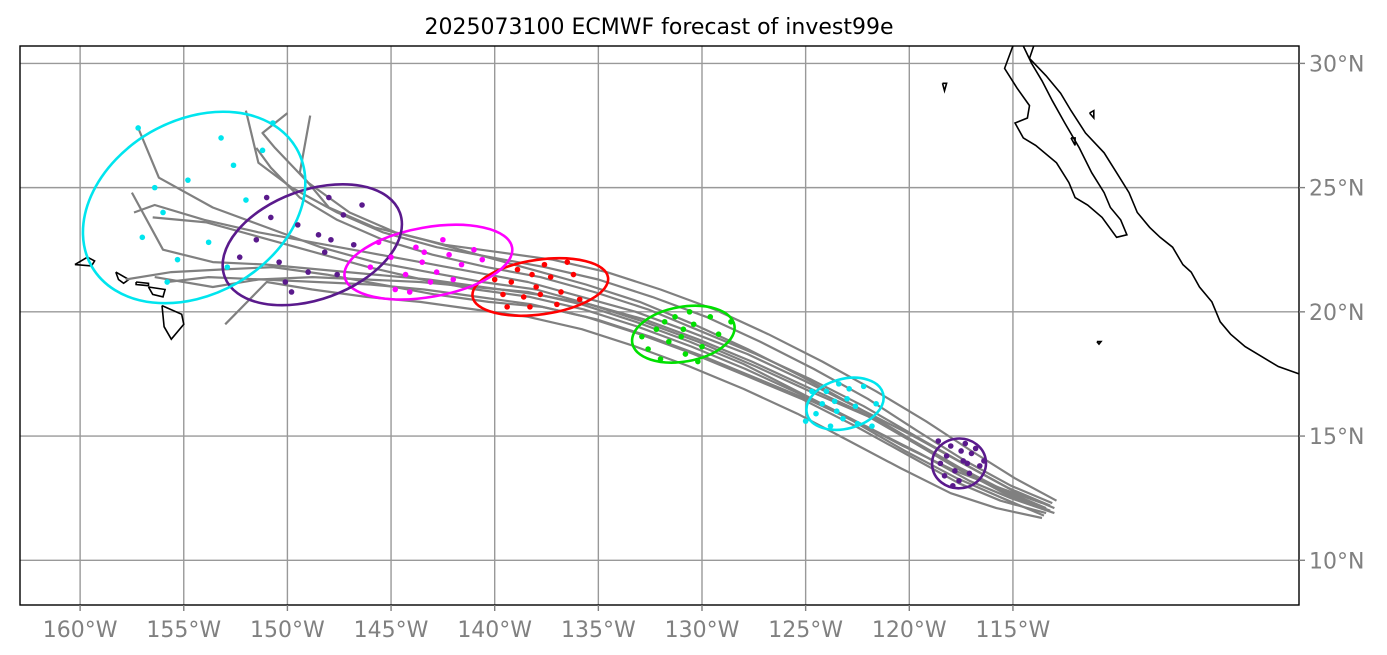 This screenshot has width=1387, height=655. What do you see at coordinates (702, 630) in the screenshot?
I see `tick-label-lon-6: 130°W` at bounding box center [702, 630].